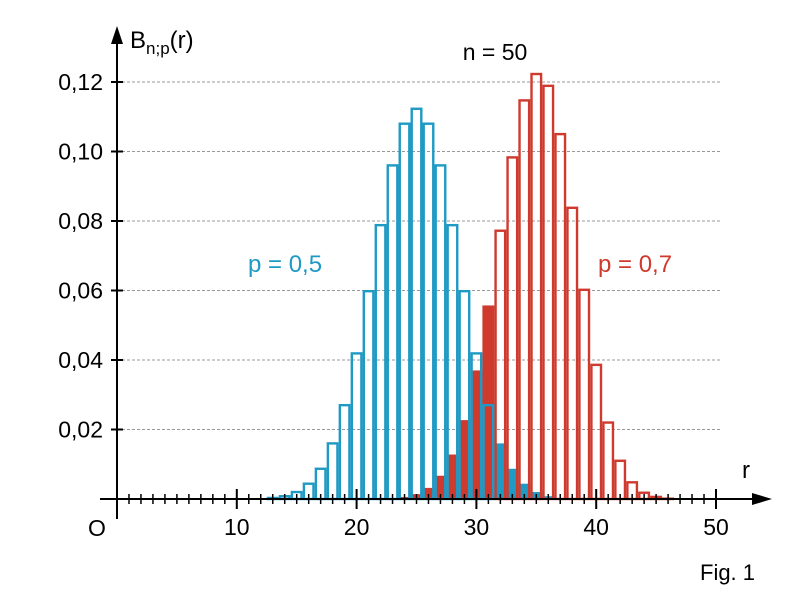  What do you see at coordinates (117, 35) in the screenshot?
I see `y-axis-arrow-icon` at bounding box center [117, 35].